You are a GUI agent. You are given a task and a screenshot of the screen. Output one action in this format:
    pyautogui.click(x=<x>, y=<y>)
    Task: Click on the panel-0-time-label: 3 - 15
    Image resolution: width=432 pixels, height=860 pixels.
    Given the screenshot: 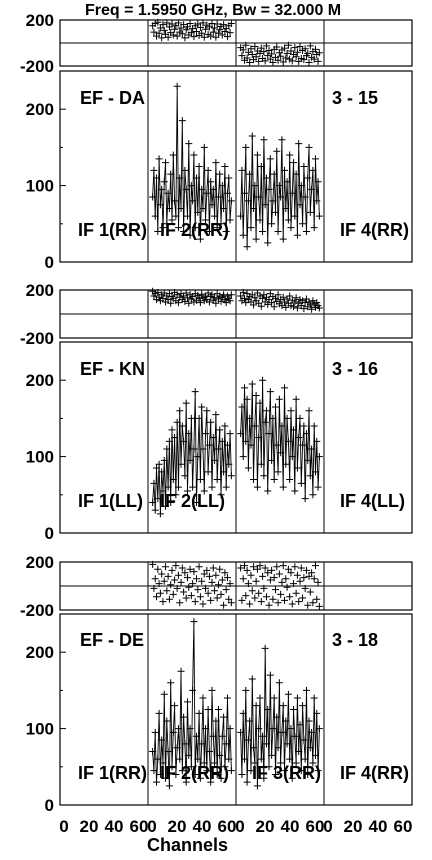 What is the action you would take?
    pyautogui.click(x=355, y=98)
    